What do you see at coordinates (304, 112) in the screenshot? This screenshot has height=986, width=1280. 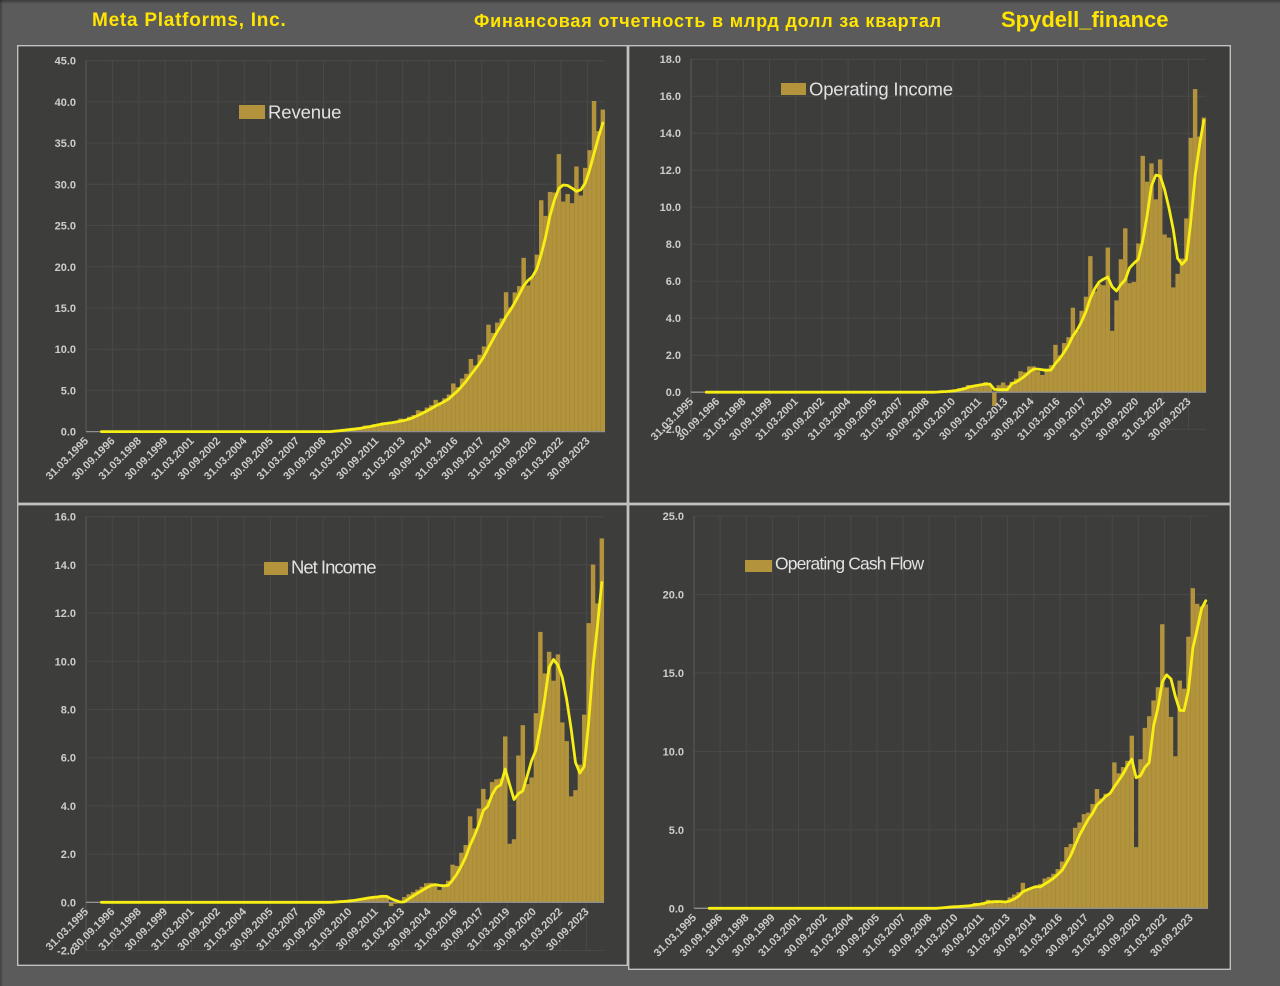 I see `svg-text: Revenue` at bounding box center [304, 112].